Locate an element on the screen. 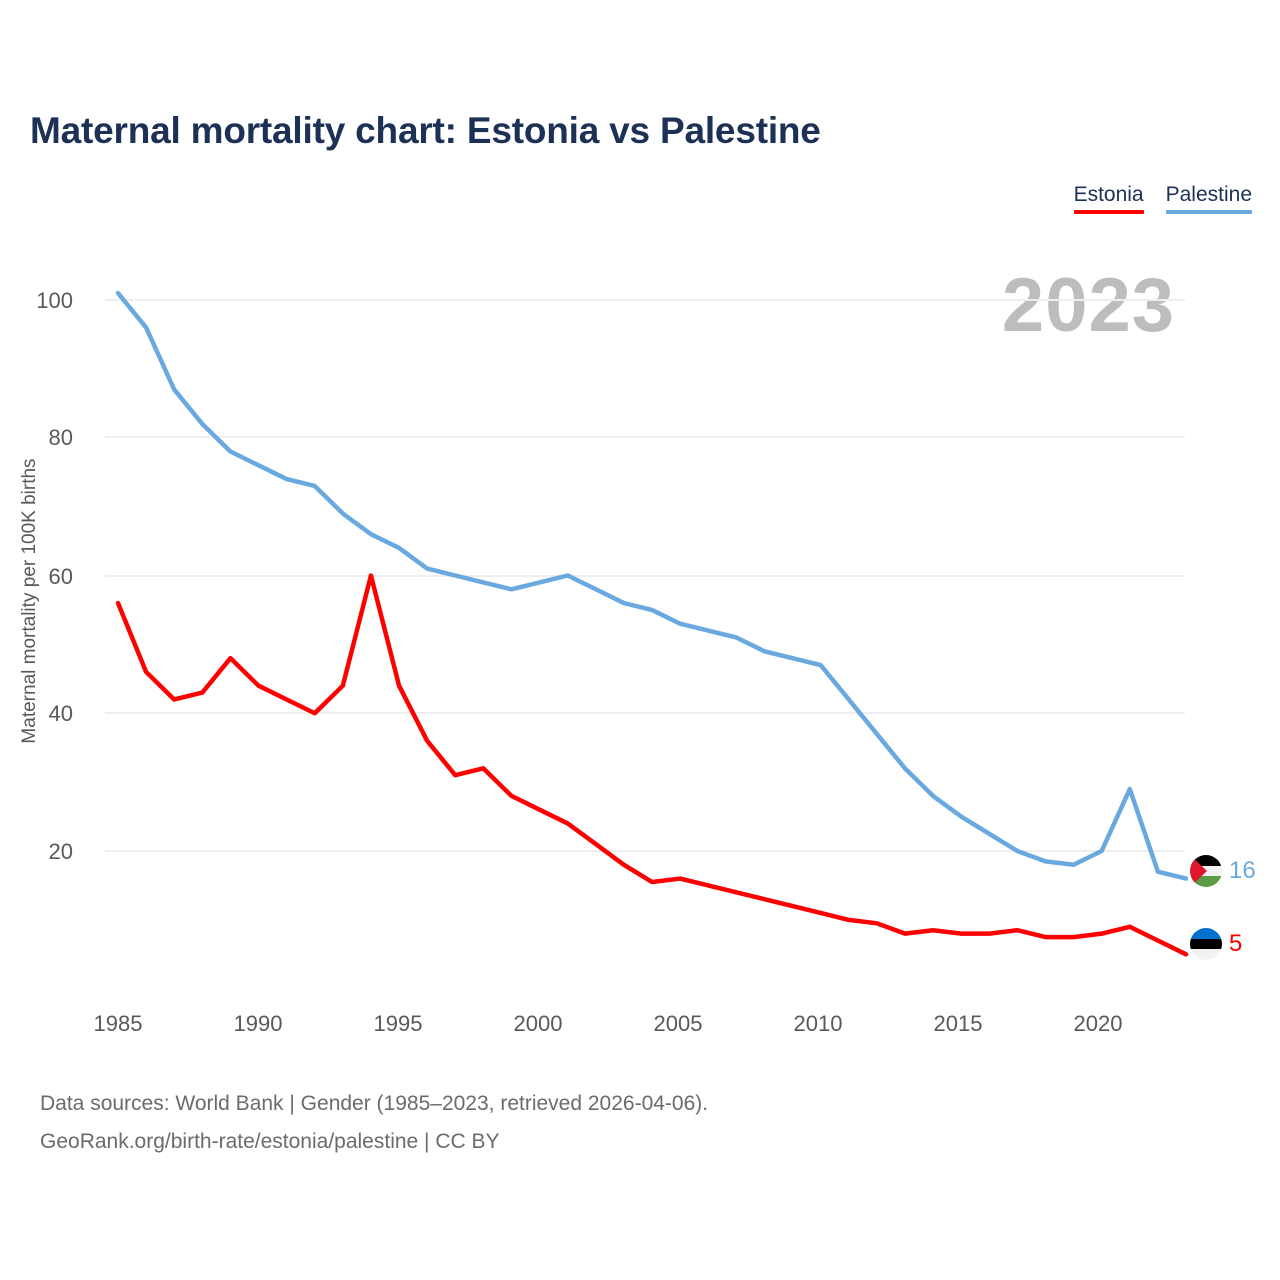  x-tick-1990: 1990 is located at coordinates (258, 1023).